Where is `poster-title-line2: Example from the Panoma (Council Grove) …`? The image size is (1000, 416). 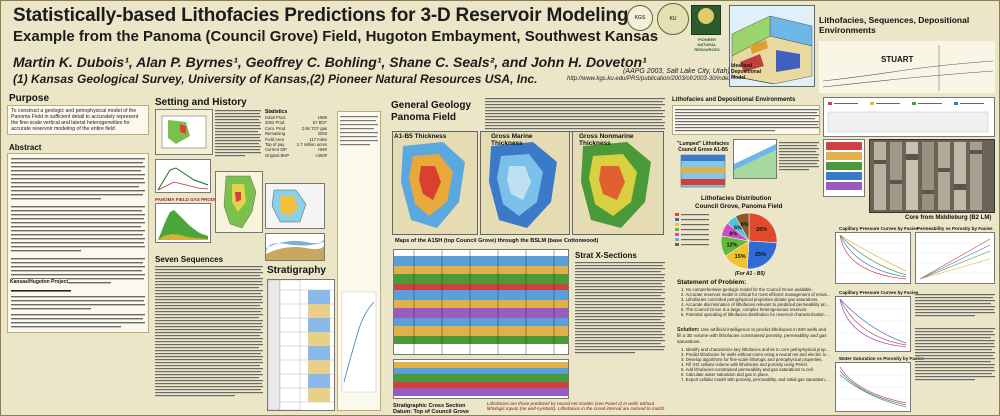 poster-title-line2: Example from the Panoma (Council Grove) … is located at coordinates (336, 36).